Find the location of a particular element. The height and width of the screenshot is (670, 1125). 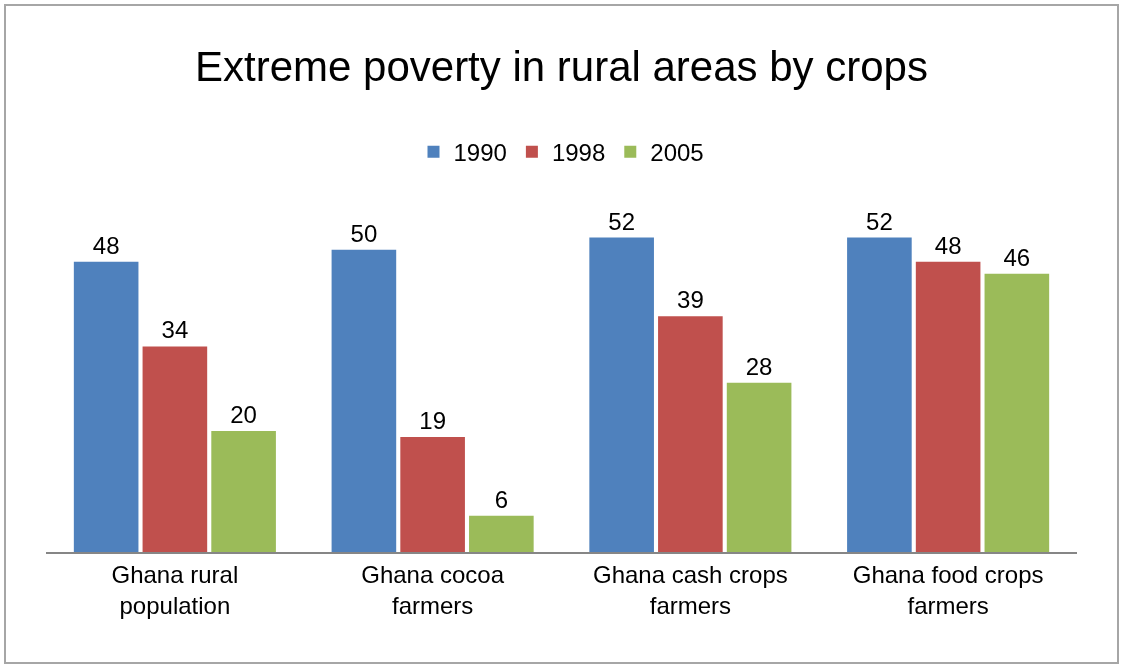

data-label: 28 is located at coordinates (759, 366).